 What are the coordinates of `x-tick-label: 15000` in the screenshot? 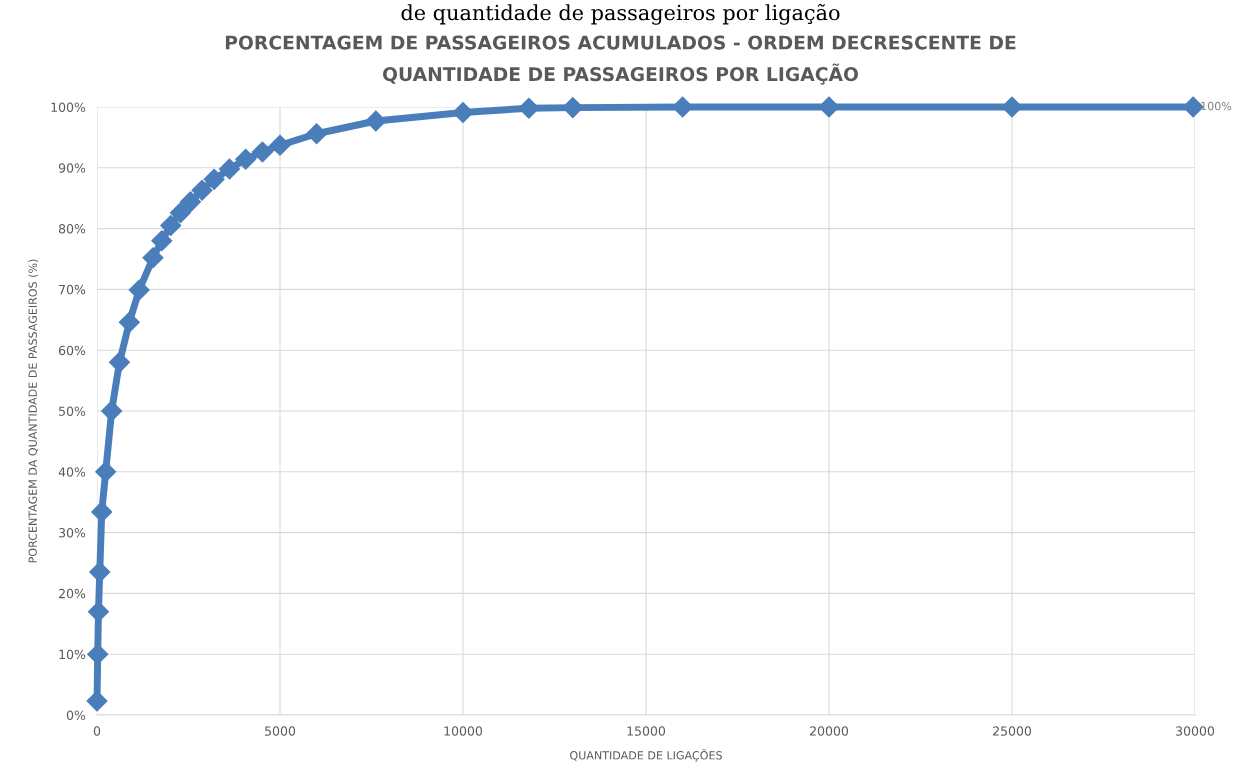 It's located at (646, 731).